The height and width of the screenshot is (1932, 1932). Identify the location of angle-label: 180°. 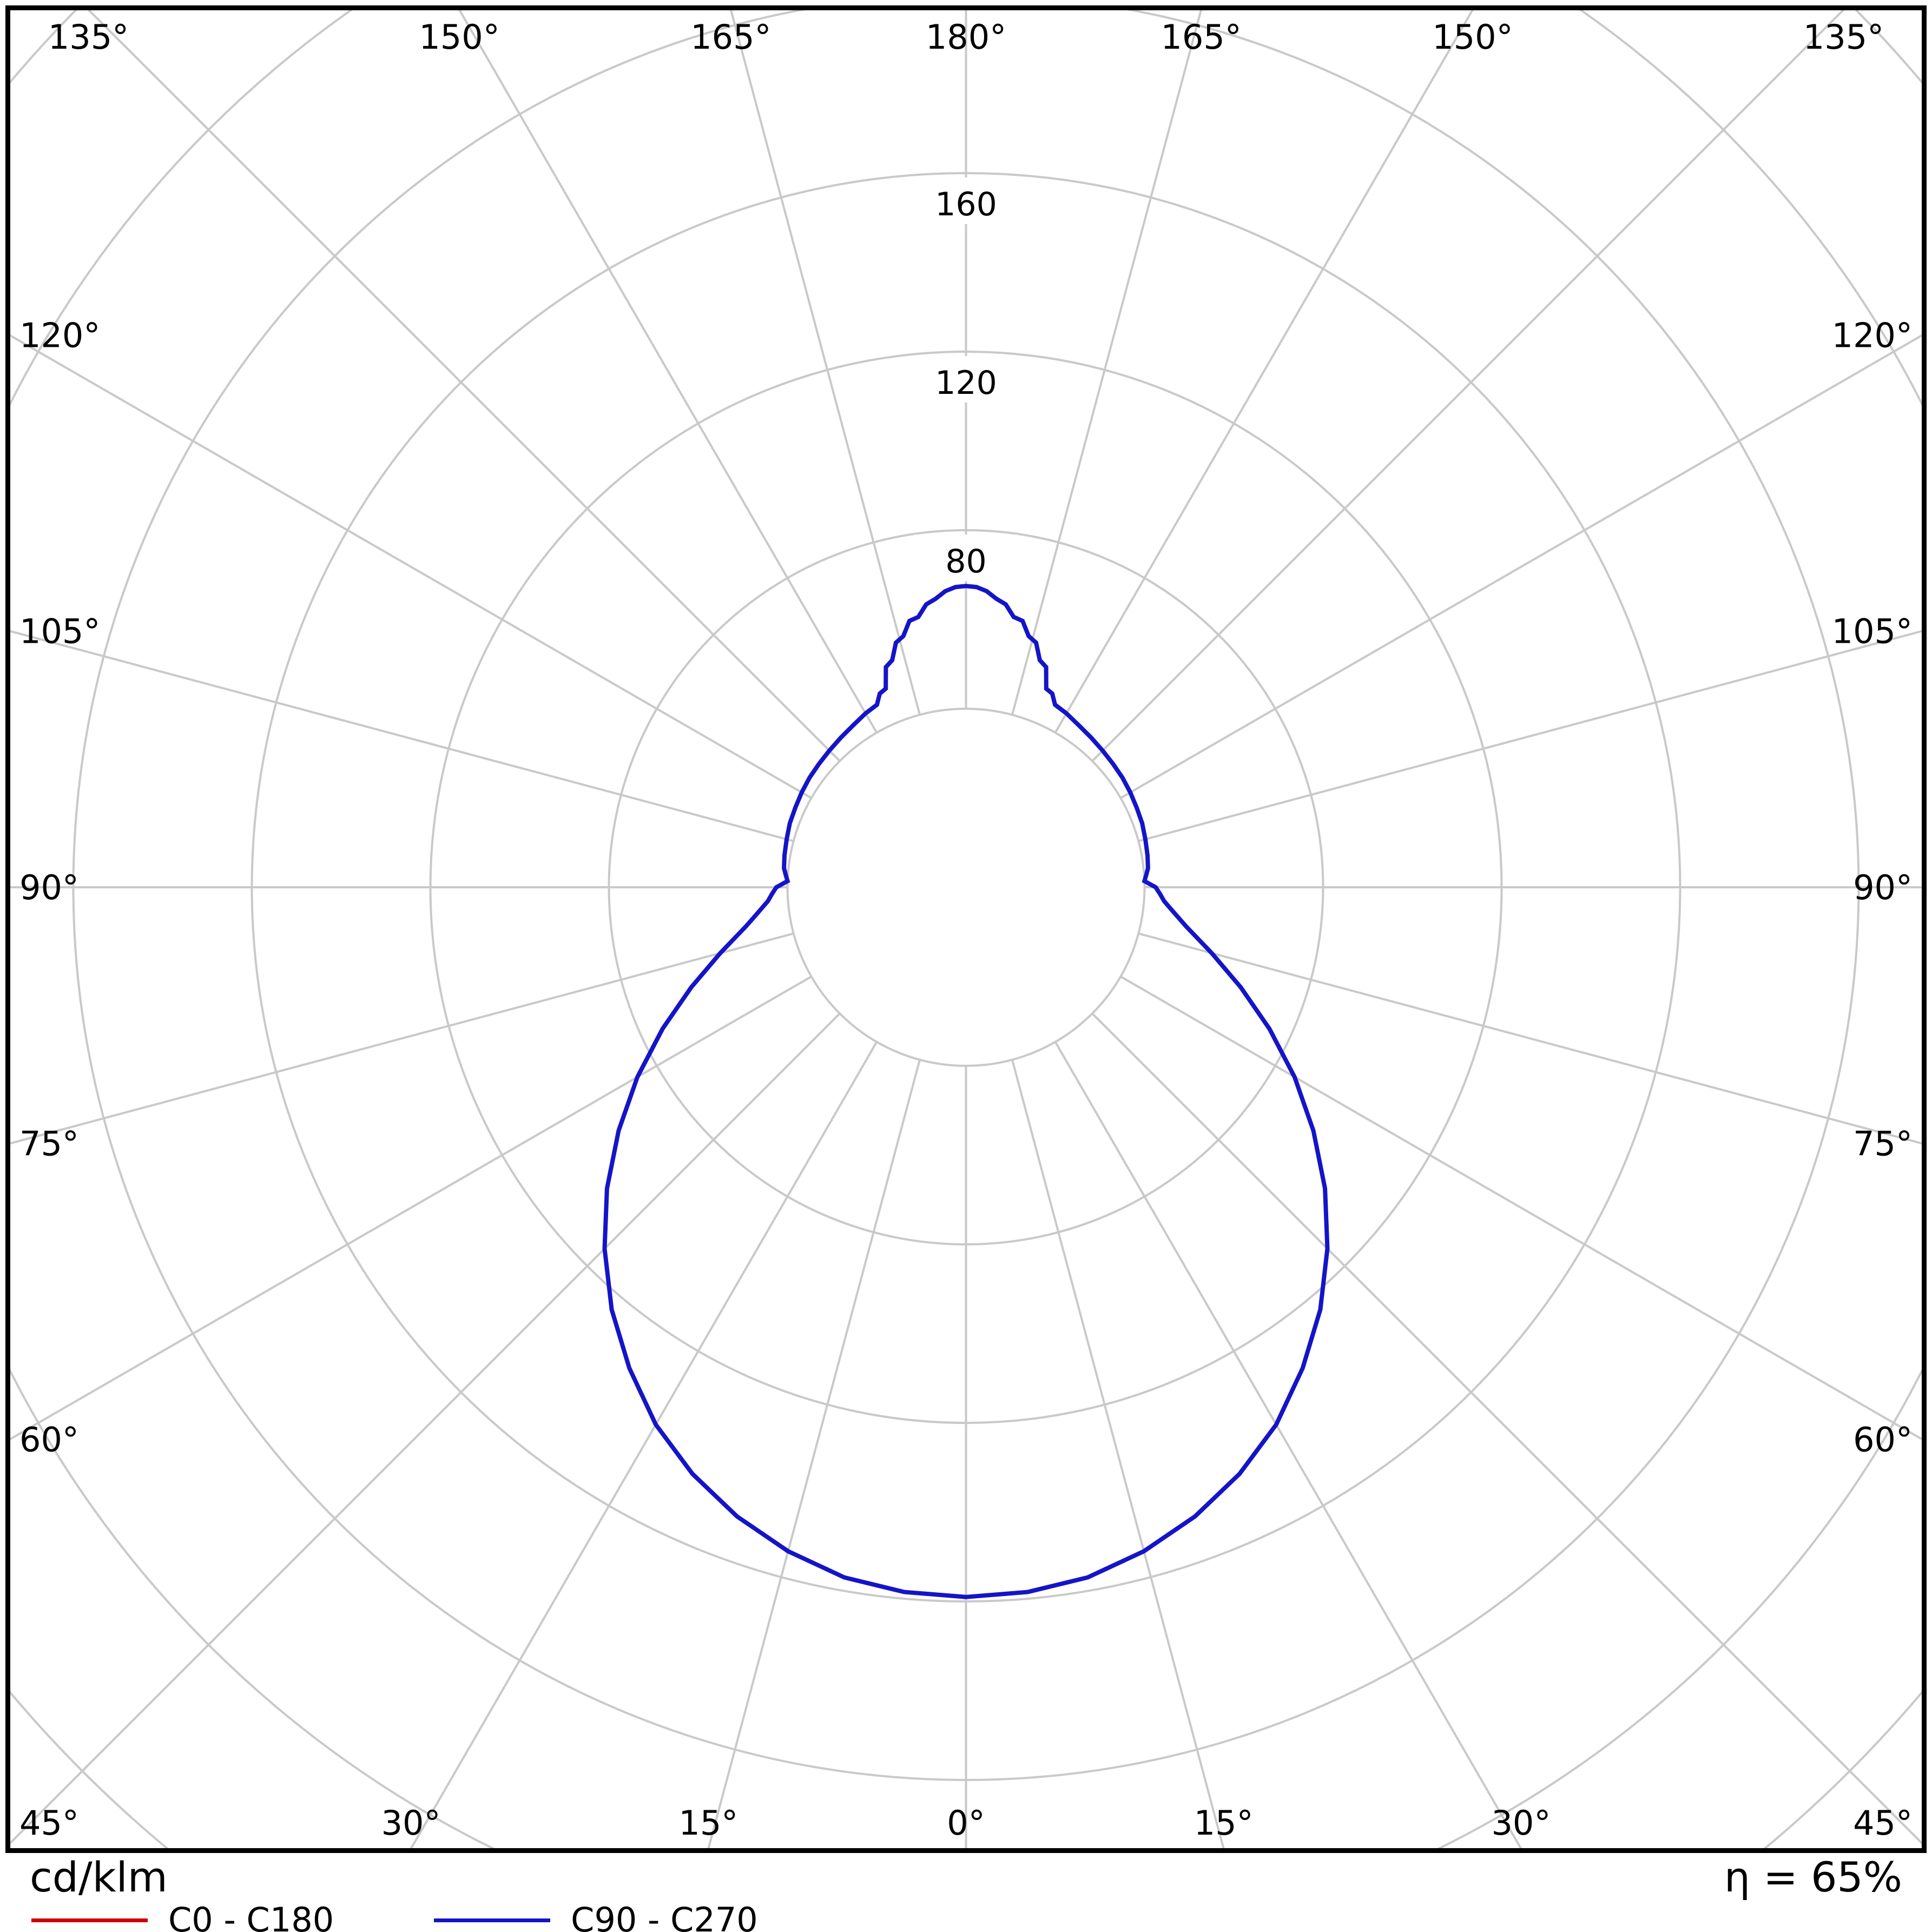
(966, 37).